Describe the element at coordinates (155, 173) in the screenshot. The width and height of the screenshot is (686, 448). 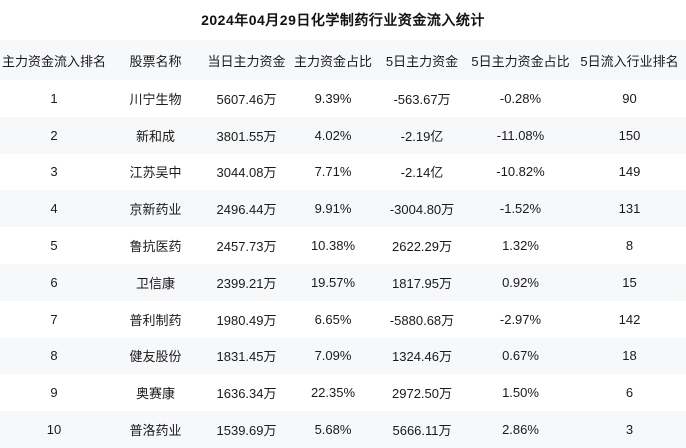
I see `cell-stock-name: 江苏吴中` at that location.